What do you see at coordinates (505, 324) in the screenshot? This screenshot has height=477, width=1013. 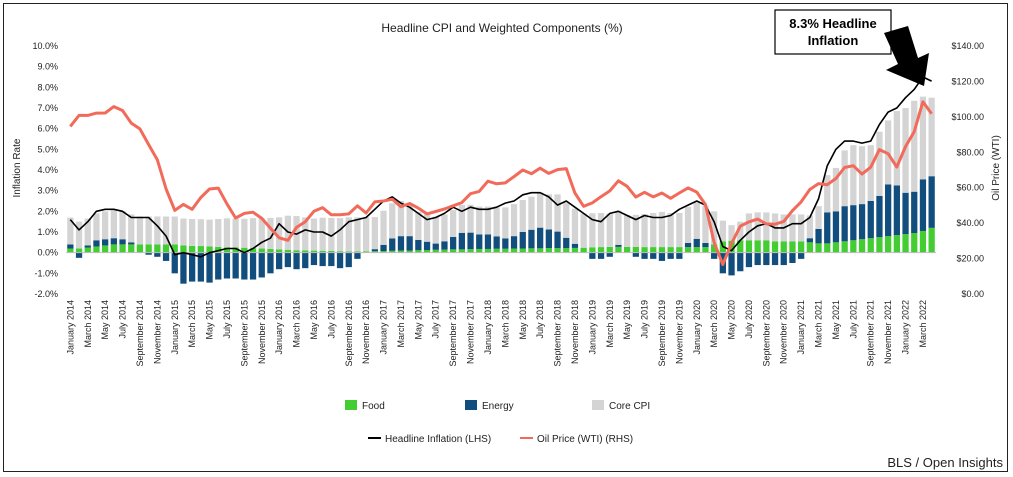 I see `x-tick-label: March 2018` at bounding box center [505, 324].